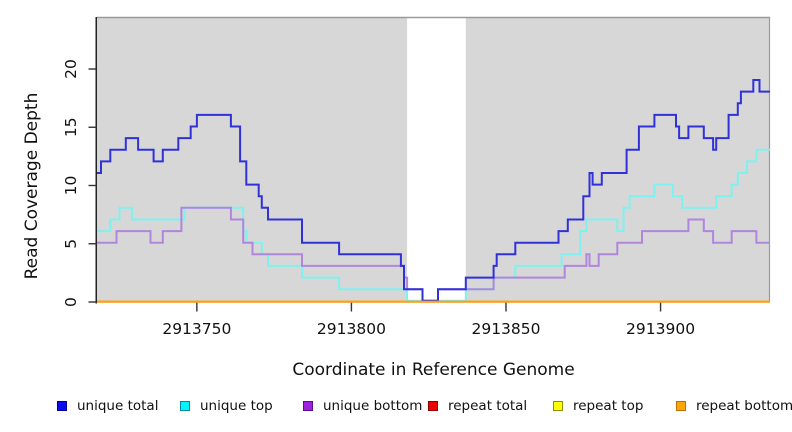 The width and height of the screenshot is (792, 432). I want to click on legend-label: repeat total, so click(488, 406).